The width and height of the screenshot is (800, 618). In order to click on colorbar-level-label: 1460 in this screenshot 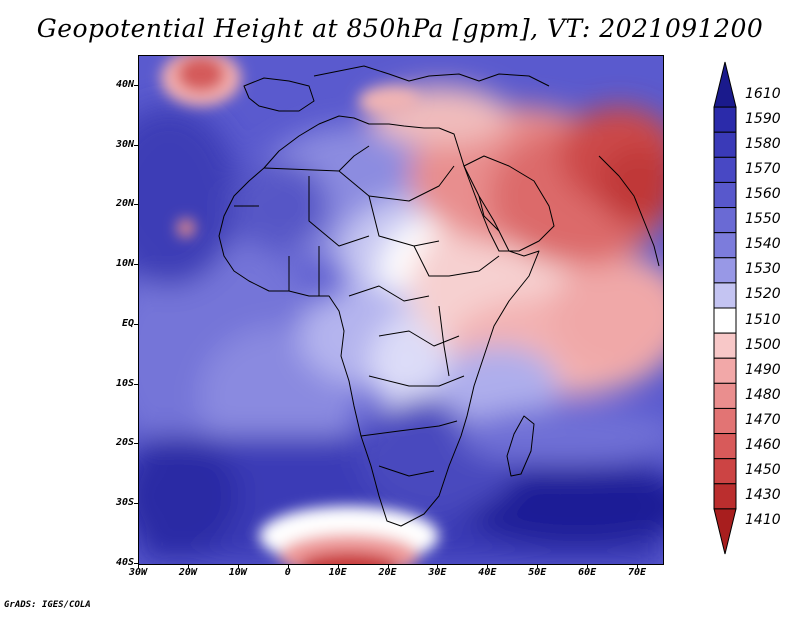, I will do `click(763, 445)`.